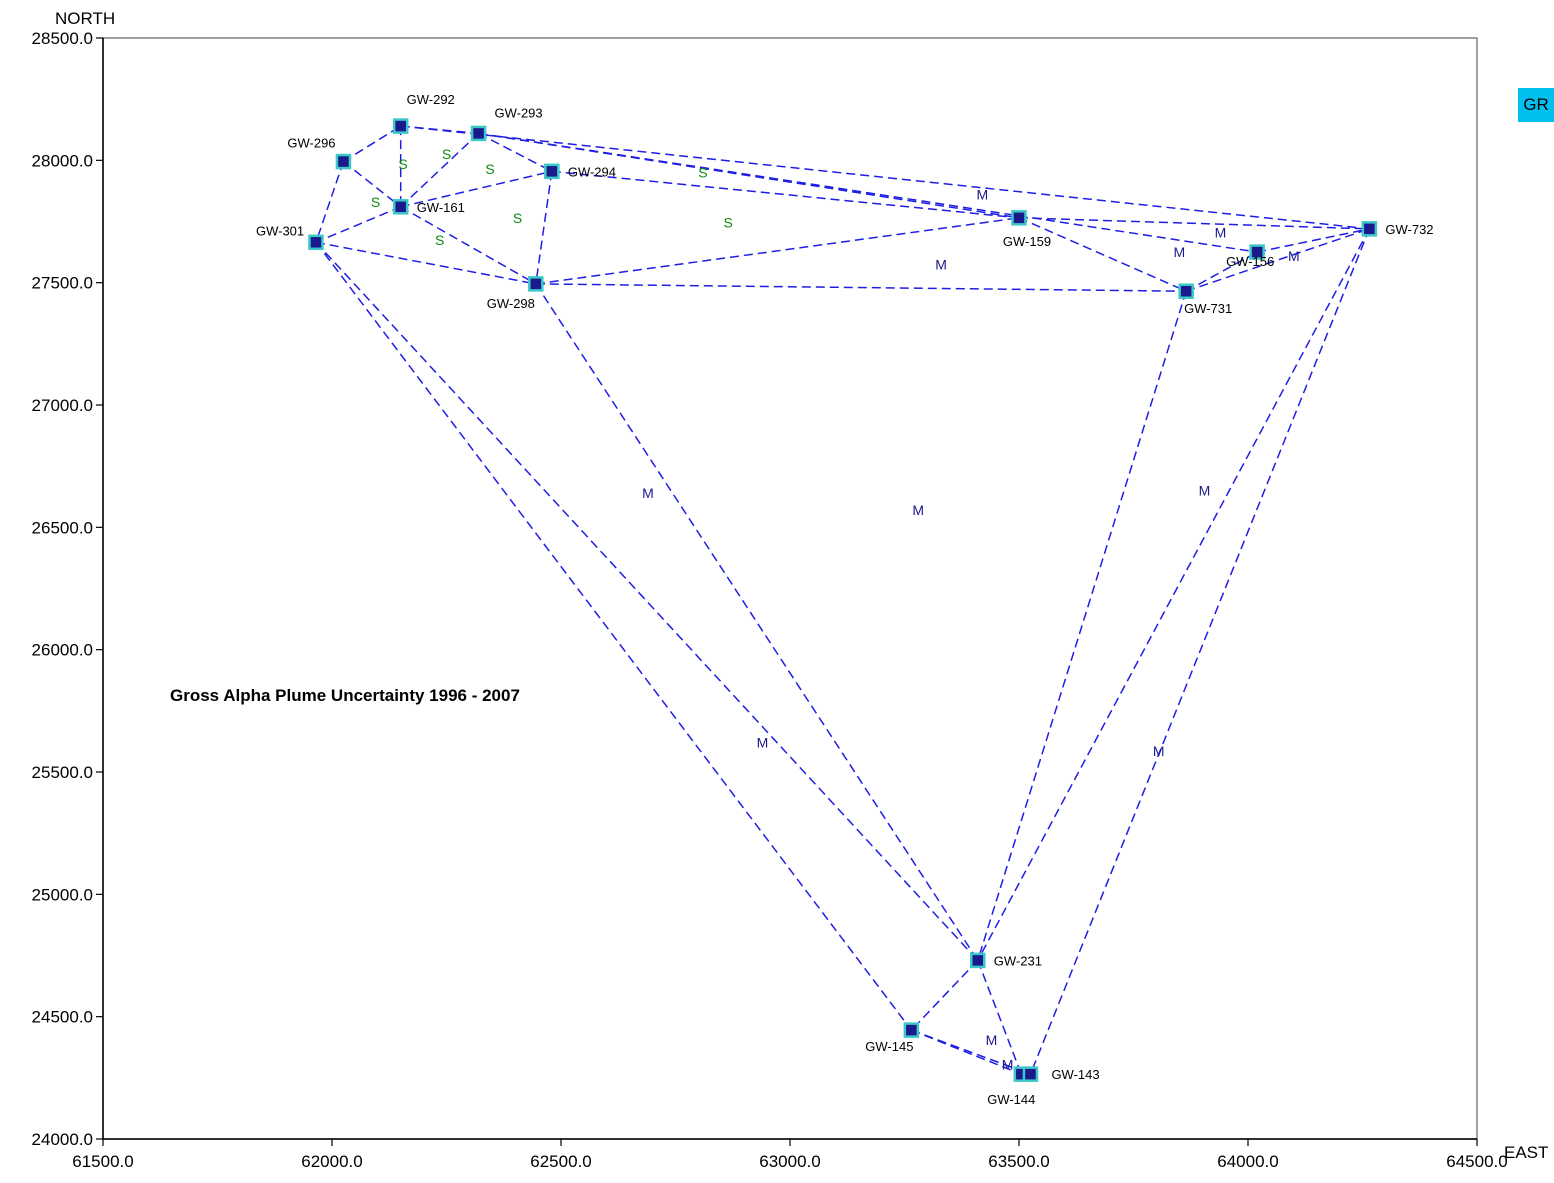 The height and width of the screenshot is (1183, 1554). I want to click on x-tick-label: 61500.0, so click(102, 1161).